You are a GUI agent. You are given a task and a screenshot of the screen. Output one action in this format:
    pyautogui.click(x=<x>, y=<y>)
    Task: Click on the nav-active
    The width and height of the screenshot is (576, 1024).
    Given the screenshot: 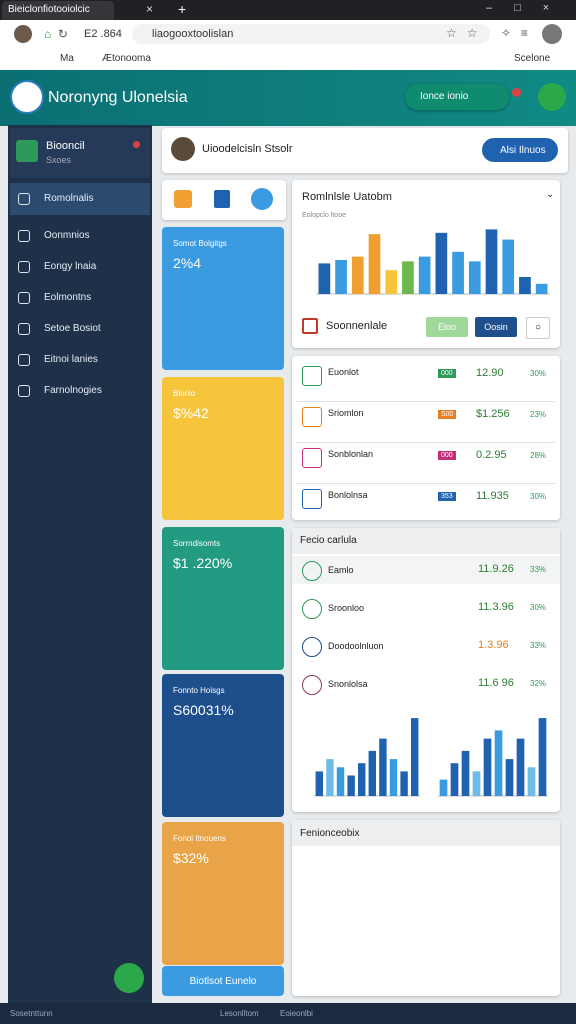 What is the action you would take?
    pyautogui.click(x=80, y=199)
    